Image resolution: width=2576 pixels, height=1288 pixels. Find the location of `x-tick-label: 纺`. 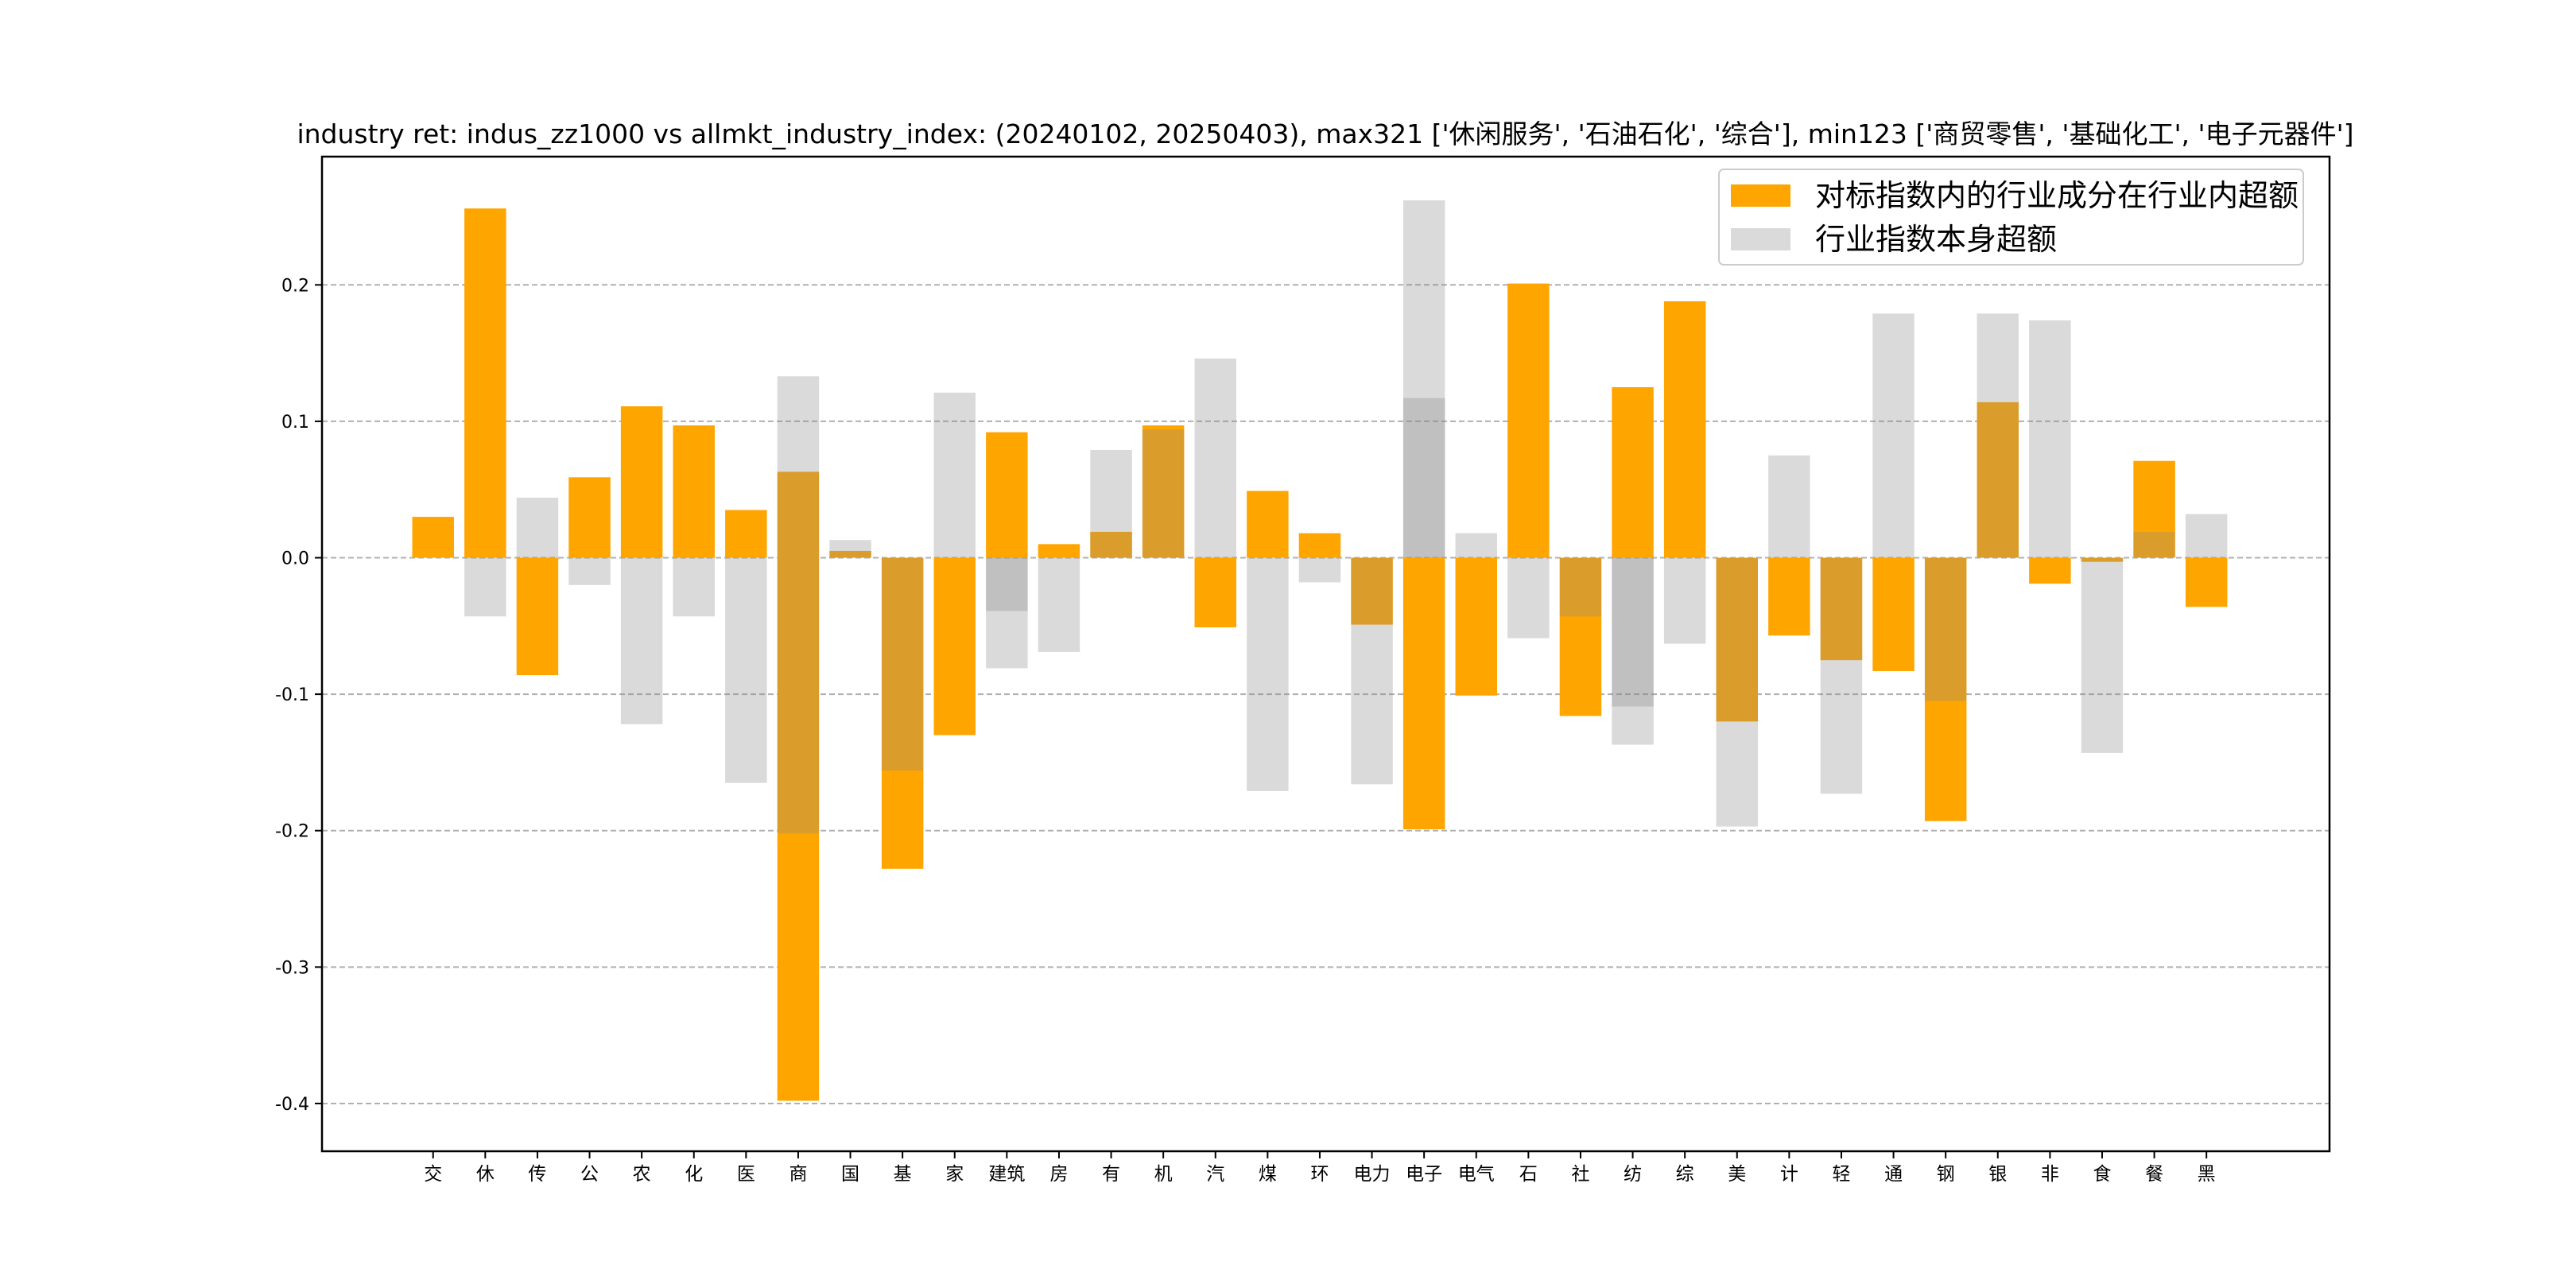

x-tick-label: 纺 is located at coordinates (1633, 1174).